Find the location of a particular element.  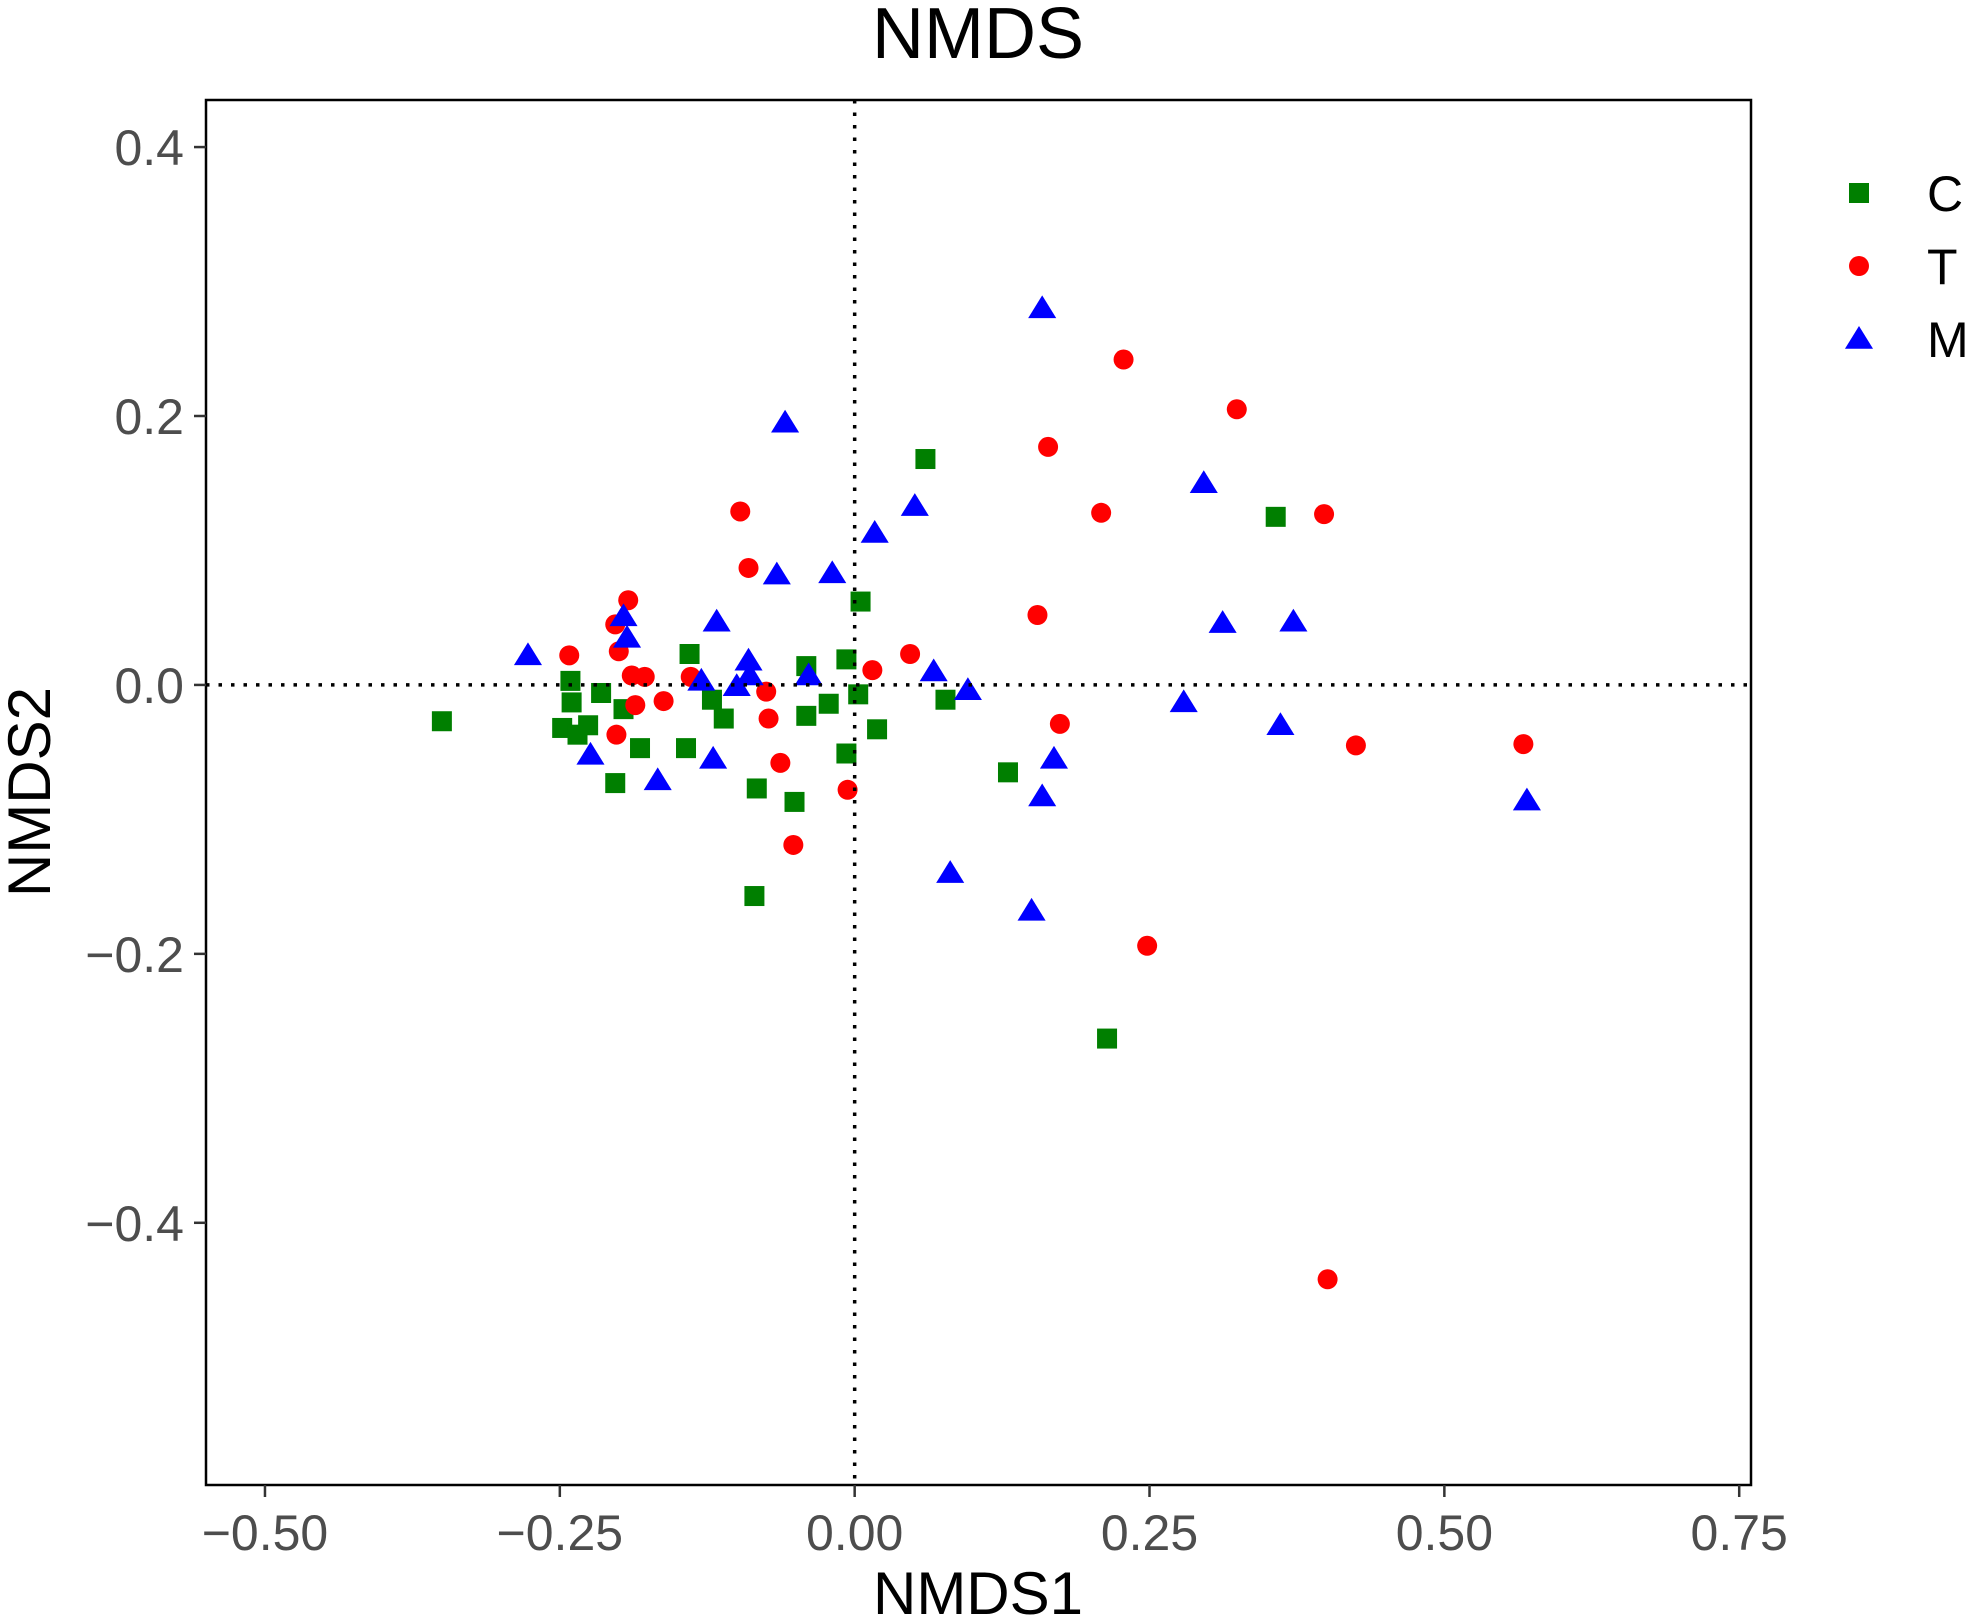

legend-item-C: C is located at coordinates (1906, 194).